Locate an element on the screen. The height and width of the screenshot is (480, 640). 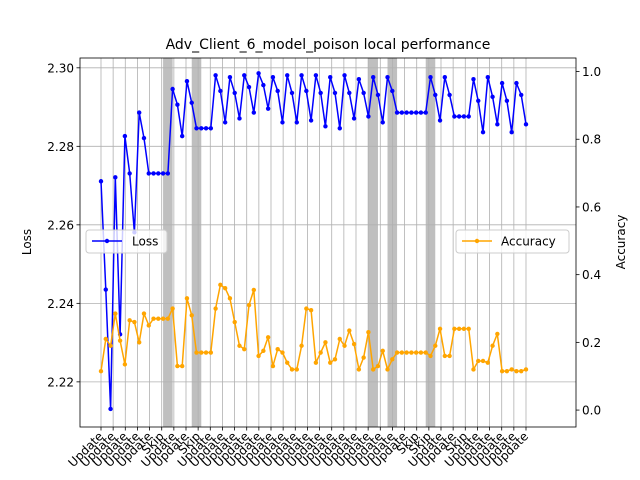
y-tick-label-left-2: 2.26 is located at coordinates (60, 225).